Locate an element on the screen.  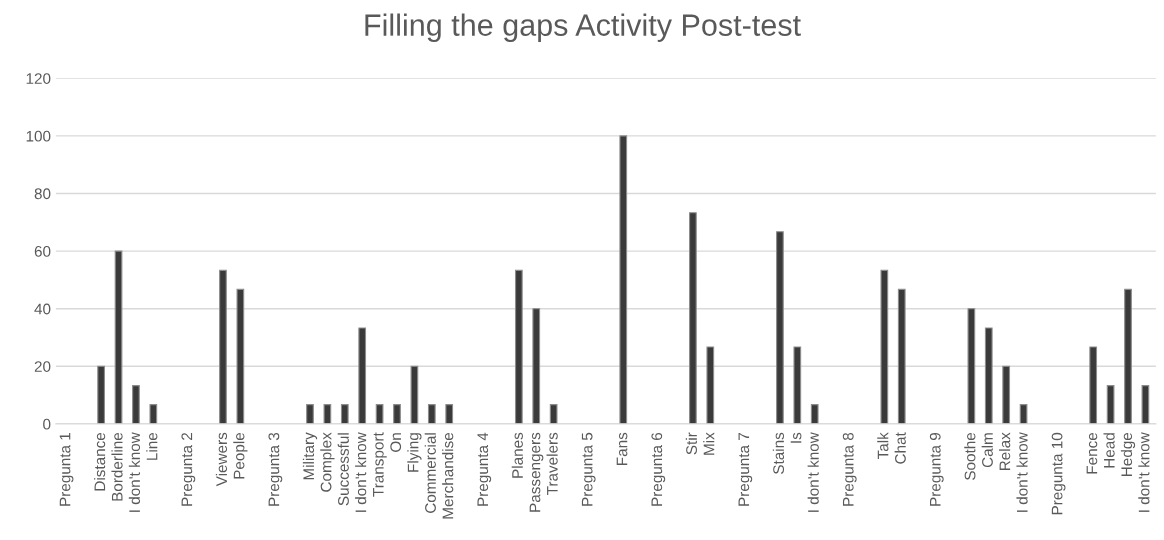
x-tick-label: Stir is located at coordinates (691, 443).